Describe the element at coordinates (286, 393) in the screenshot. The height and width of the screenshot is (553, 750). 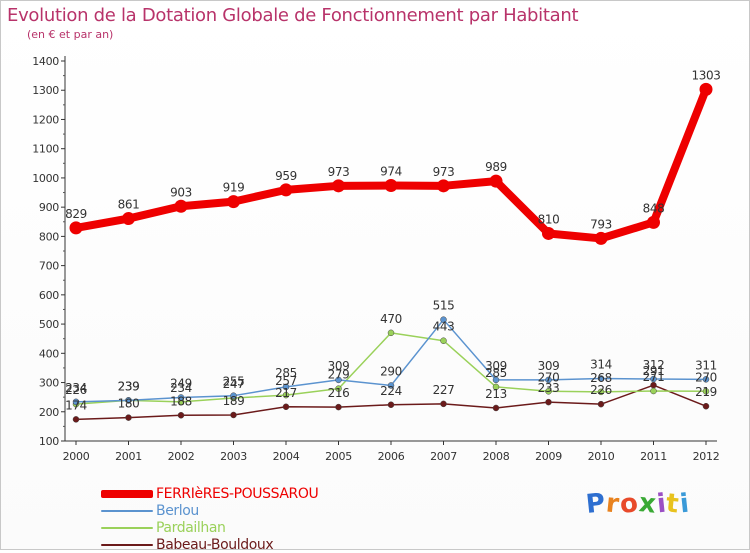
I see `data-label: 217` at that location.